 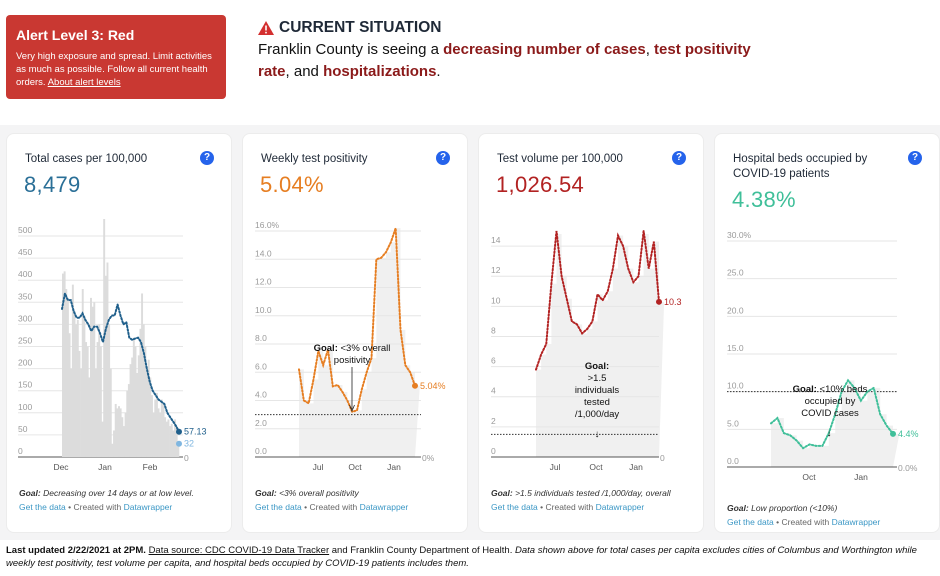 I want to click on y-tick-label: 2, so click(x=493, y=421).